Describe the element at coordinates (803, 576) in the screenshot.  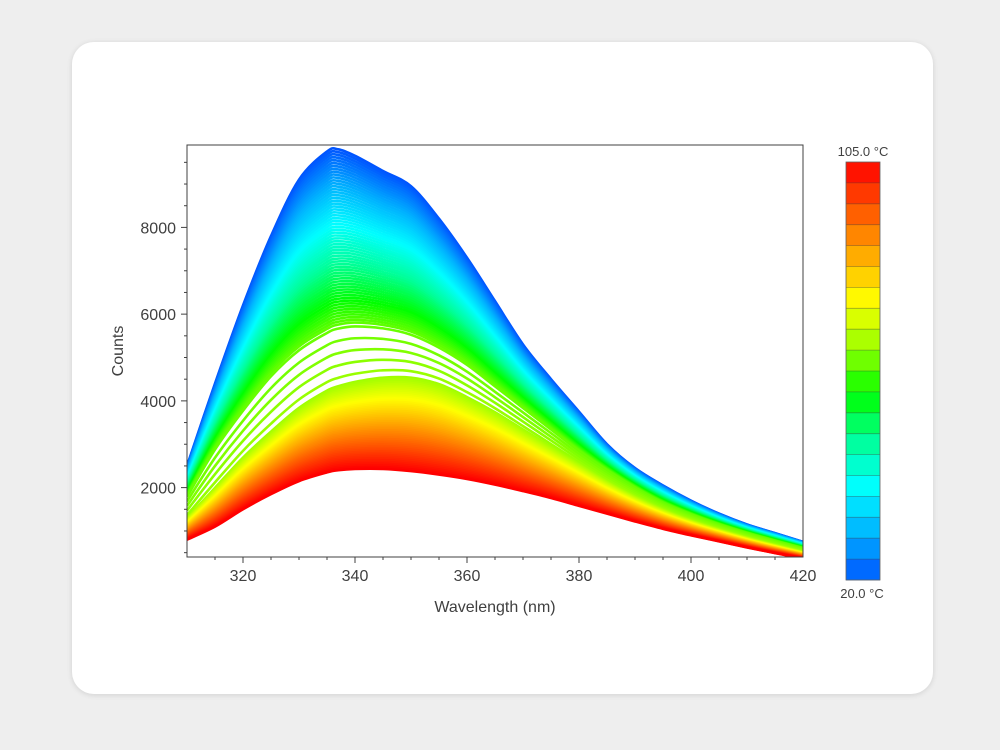
I see `x-tick-label: 420` at that location.